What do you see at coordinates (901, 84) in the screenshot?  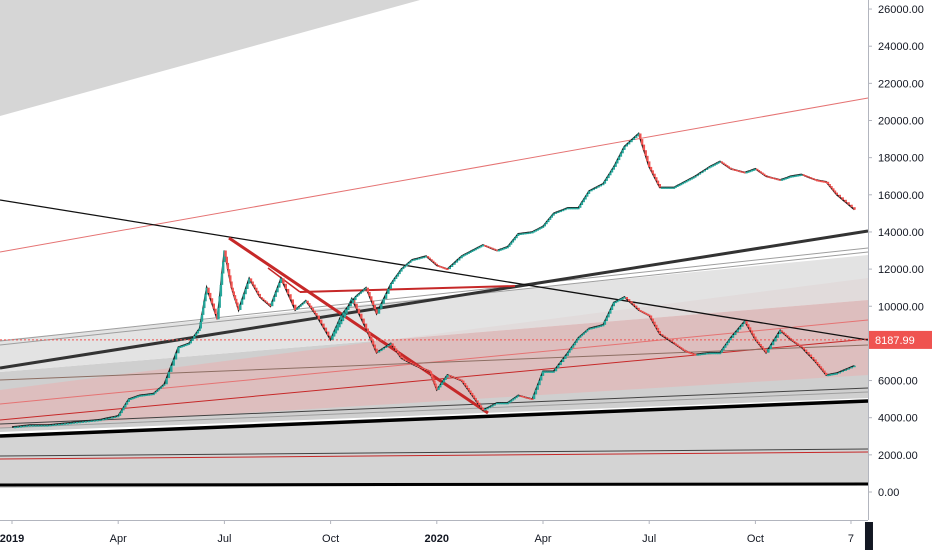 I see `price-tick-label: 22000.00` at bounding box center [901, 84].